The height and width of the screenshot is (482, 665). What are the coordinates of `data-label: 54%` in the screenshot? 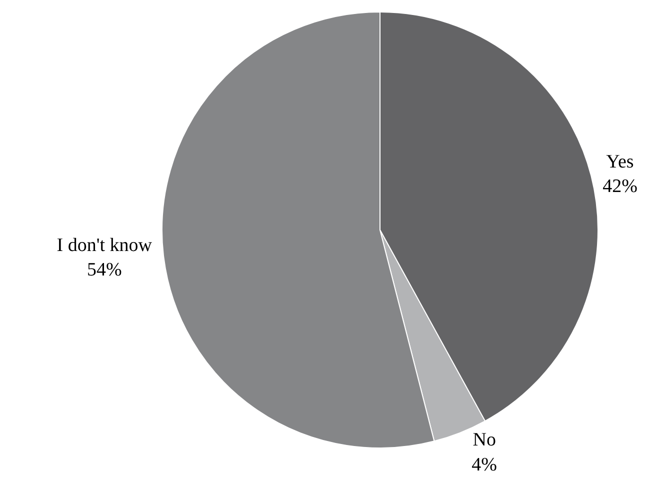 It's located at (104, 270).